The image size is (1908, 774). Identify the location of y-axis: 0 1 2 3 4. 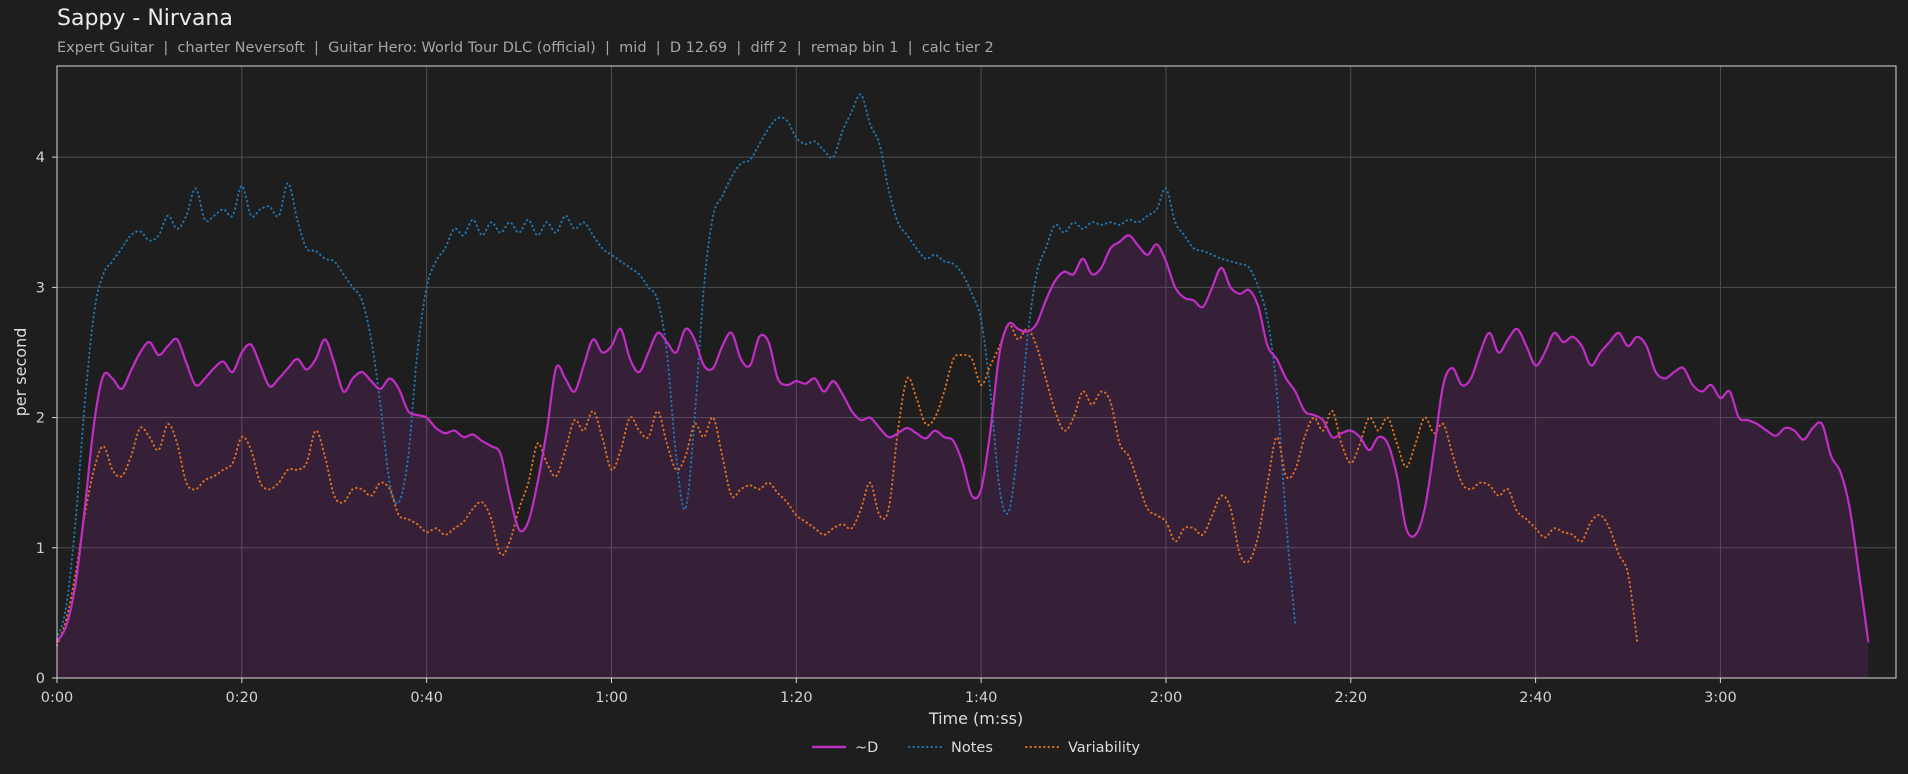
(46, 418).